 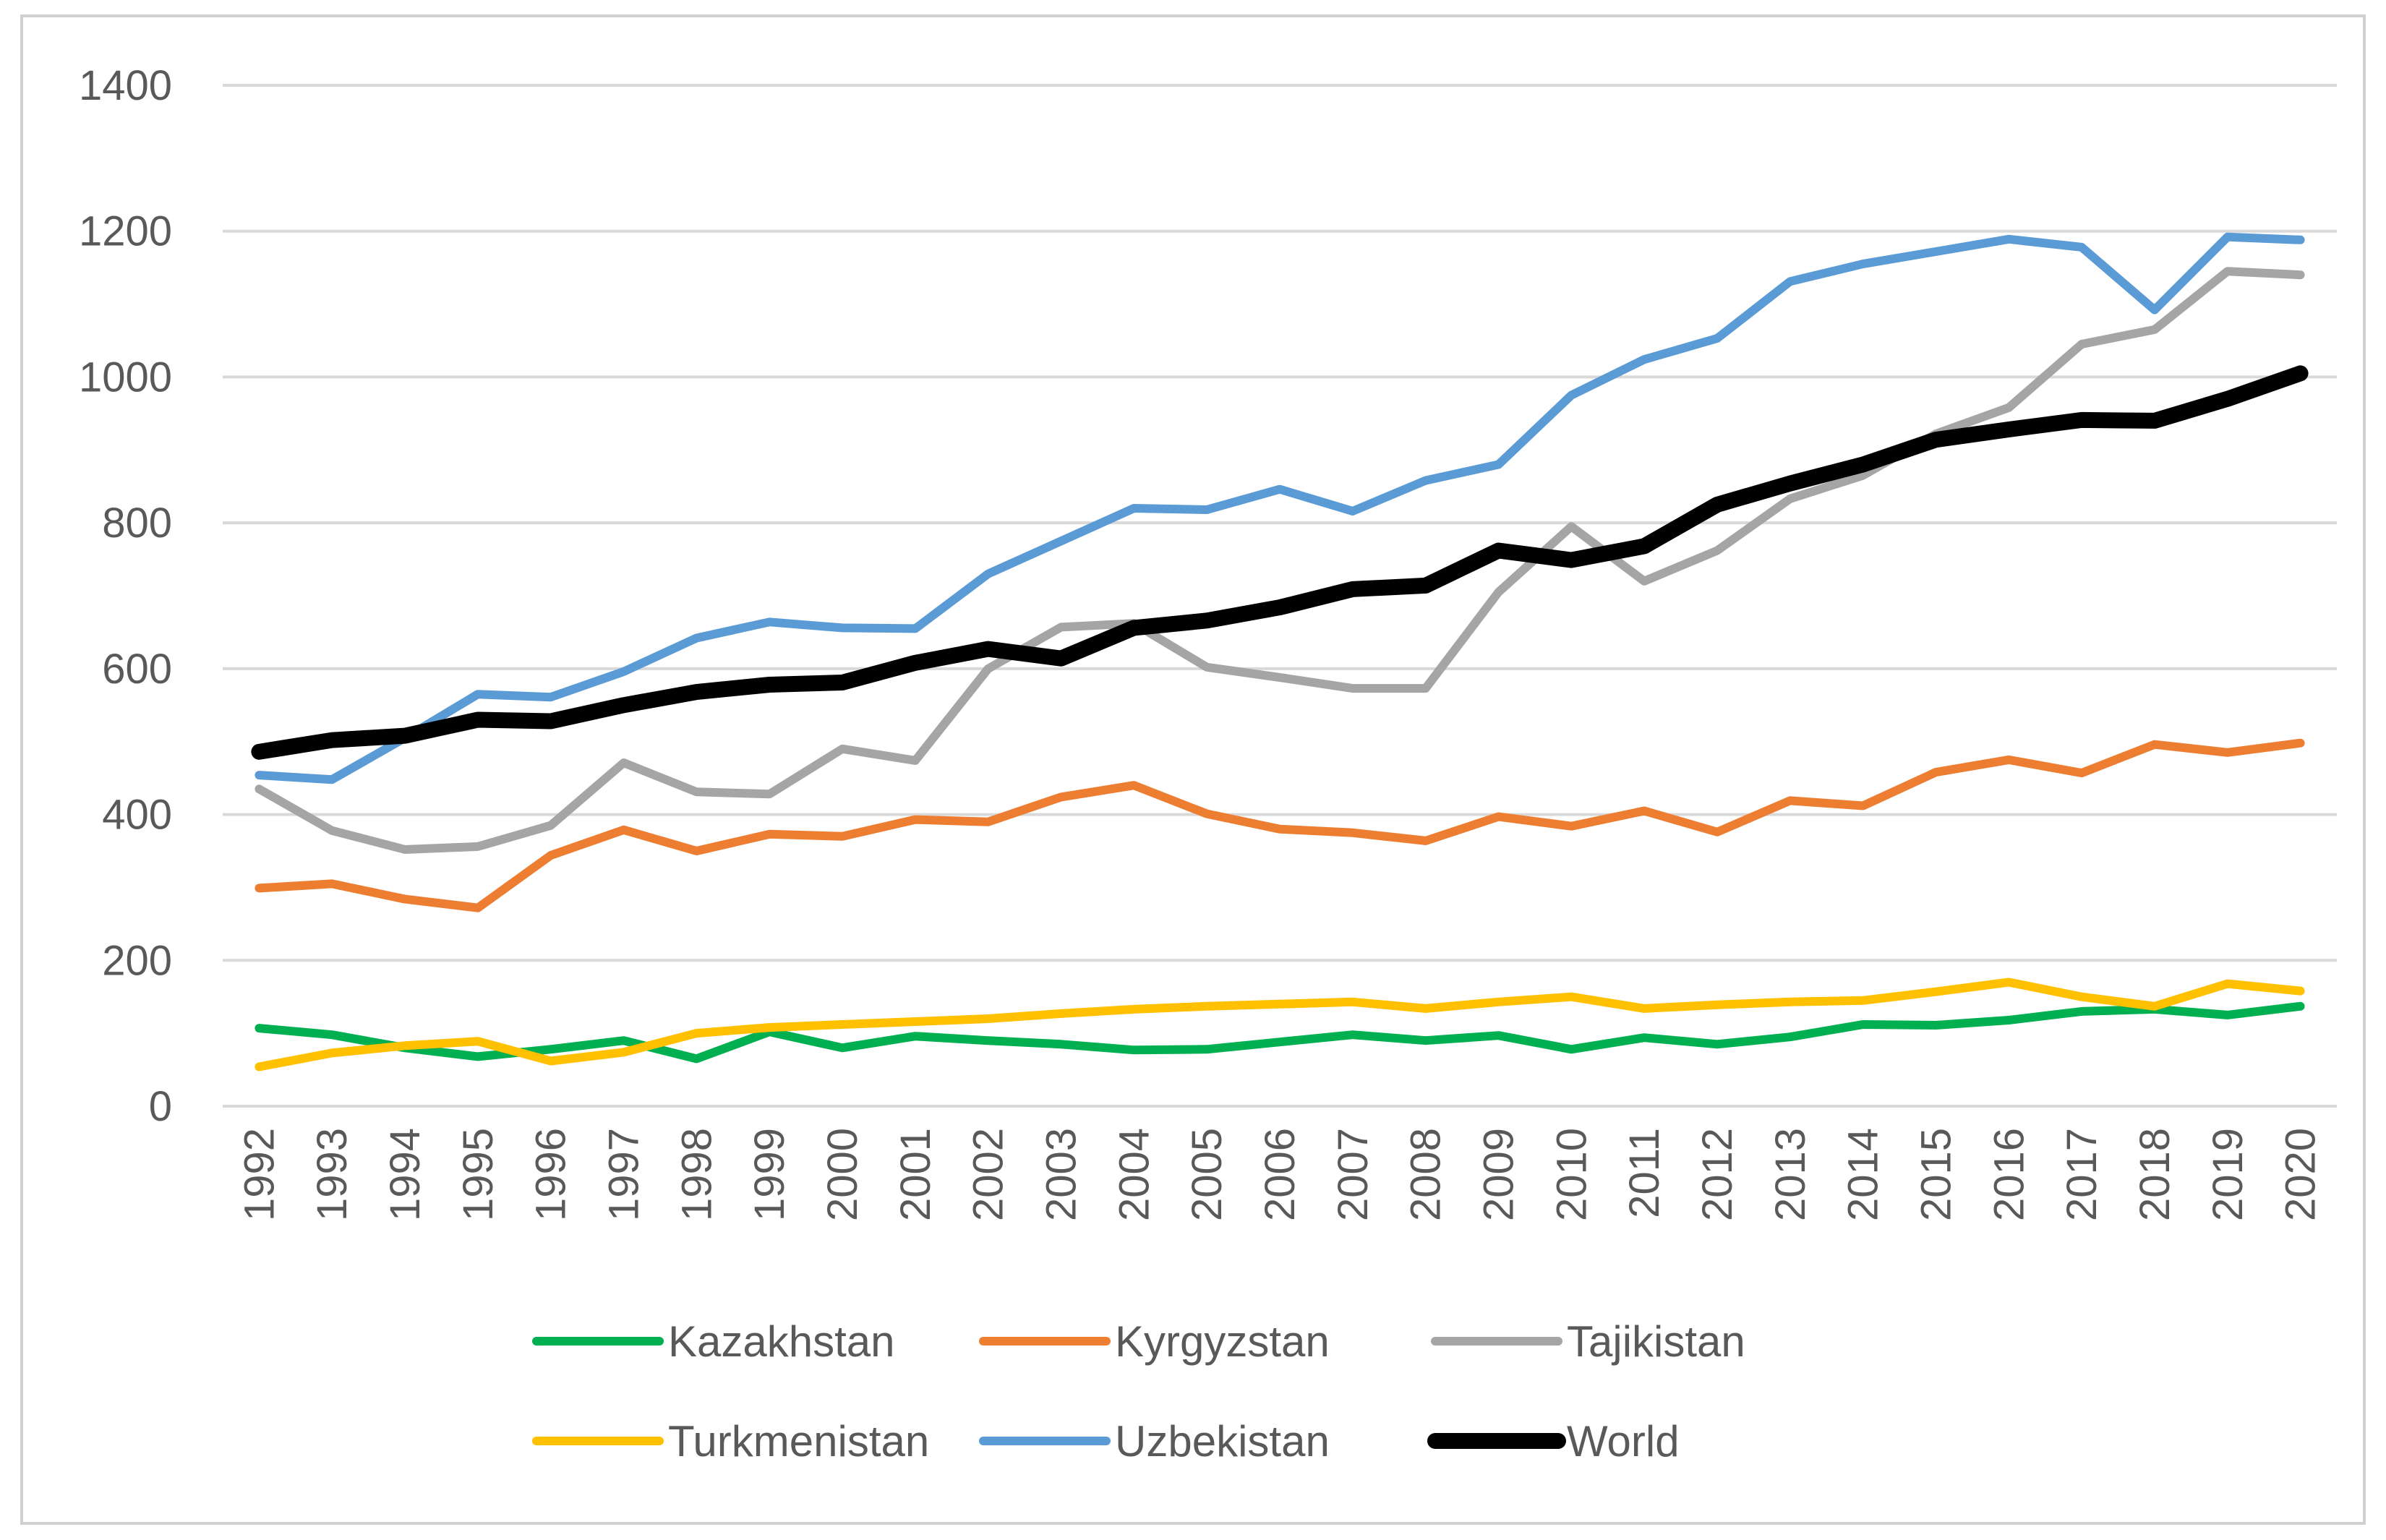 What do you see at coordinates (915, 1174) in the screenshot?
I see `x-tick-label-2001: 2001` at bounding box center [915, 1174].